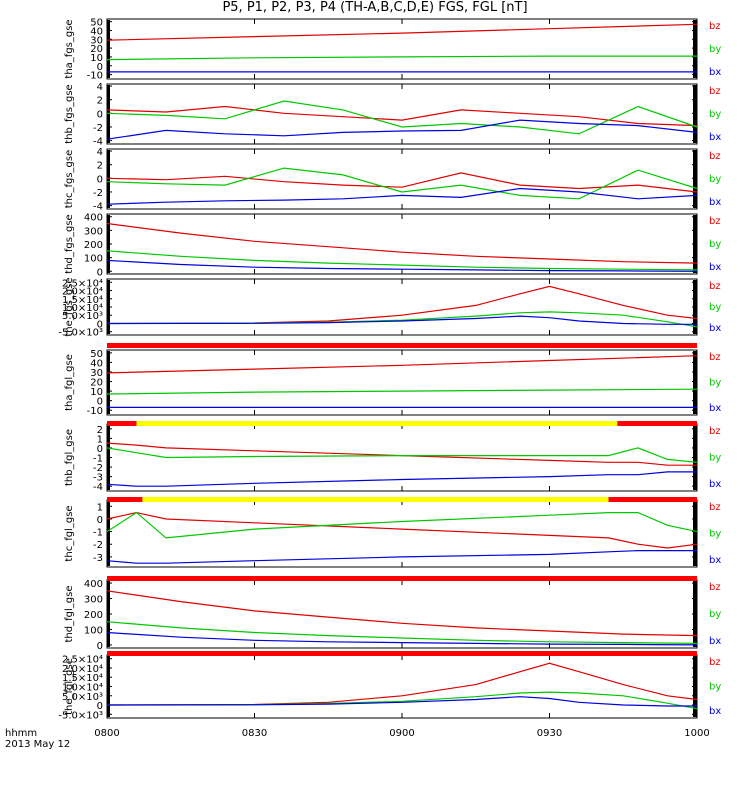 This screenshot has width=750, height=800. I want to click on y-tick-label: -10, so click(95, 411).